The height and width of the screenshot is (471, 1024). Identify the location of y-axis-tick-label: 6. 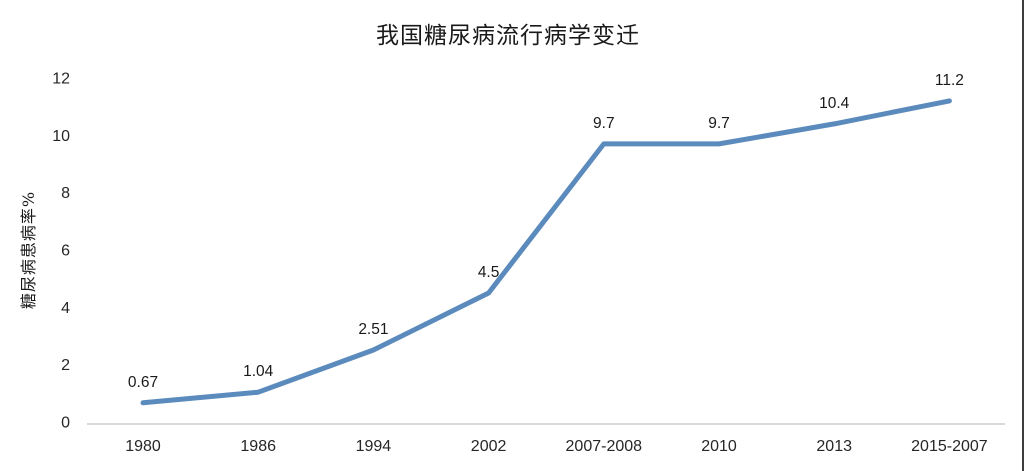
(65, 251).